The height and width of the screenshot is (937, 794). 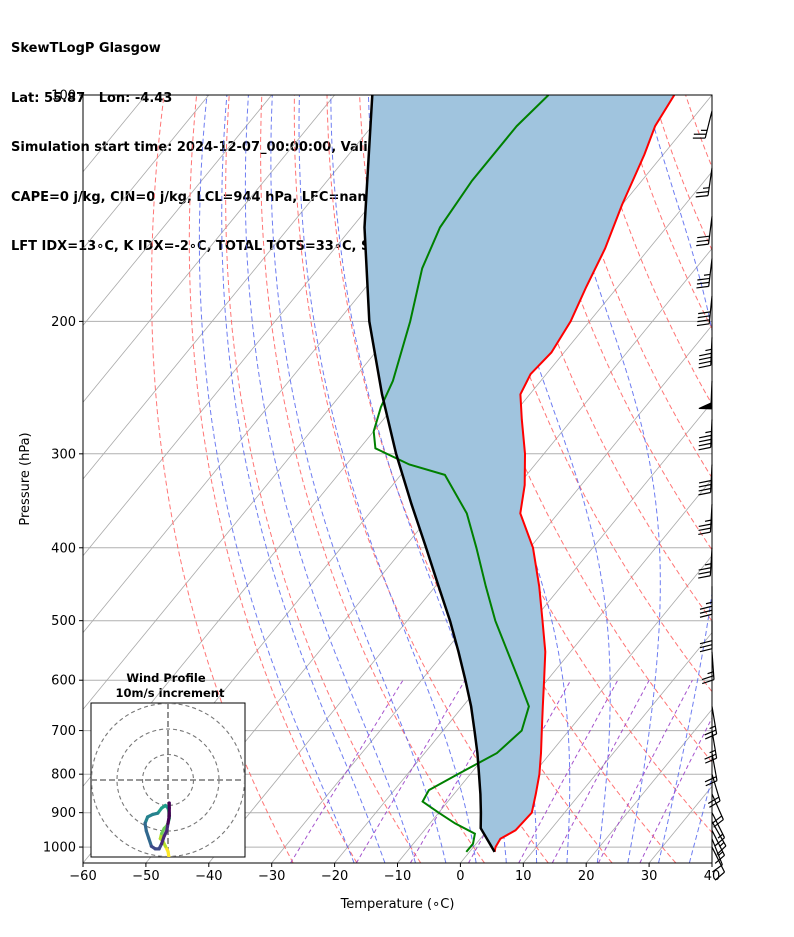 What do you see at coordinates (63, 775) in the screenshot?
I see `y-tick-label: 800` at bounding box center [63, 775].